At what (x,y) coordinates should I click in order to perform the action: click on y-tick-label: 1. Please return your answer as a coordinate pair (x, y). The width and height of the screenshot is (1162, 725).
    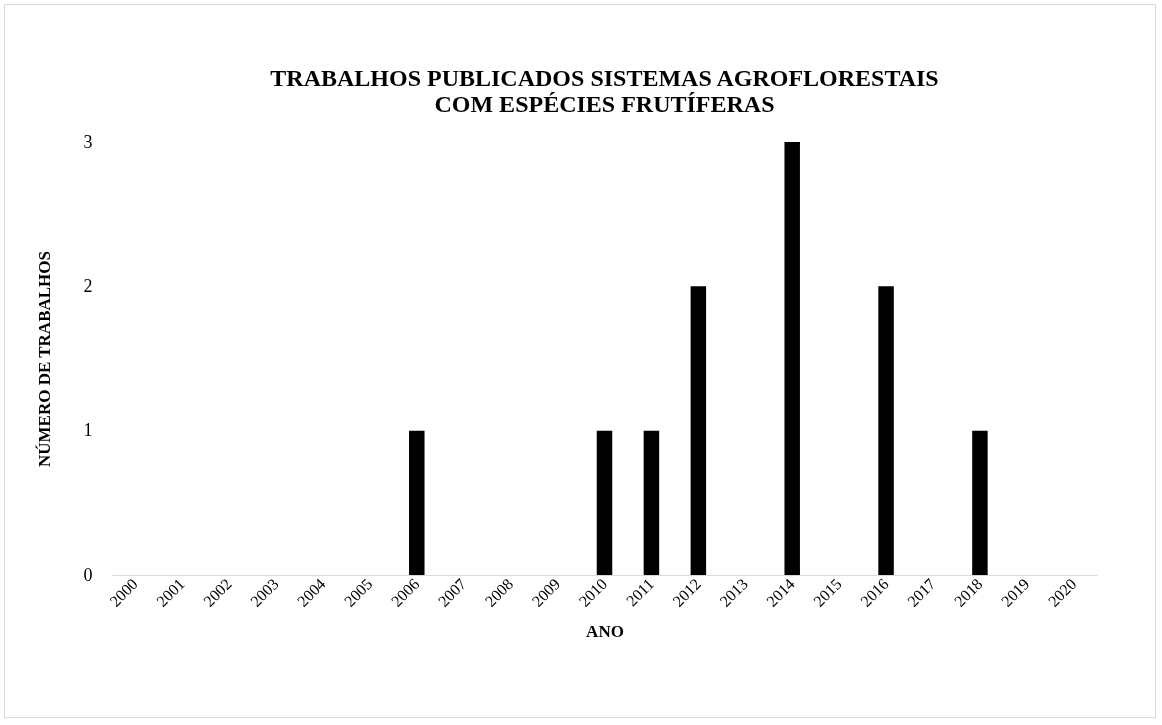
    Looking at the image, I should click on (88, 430).